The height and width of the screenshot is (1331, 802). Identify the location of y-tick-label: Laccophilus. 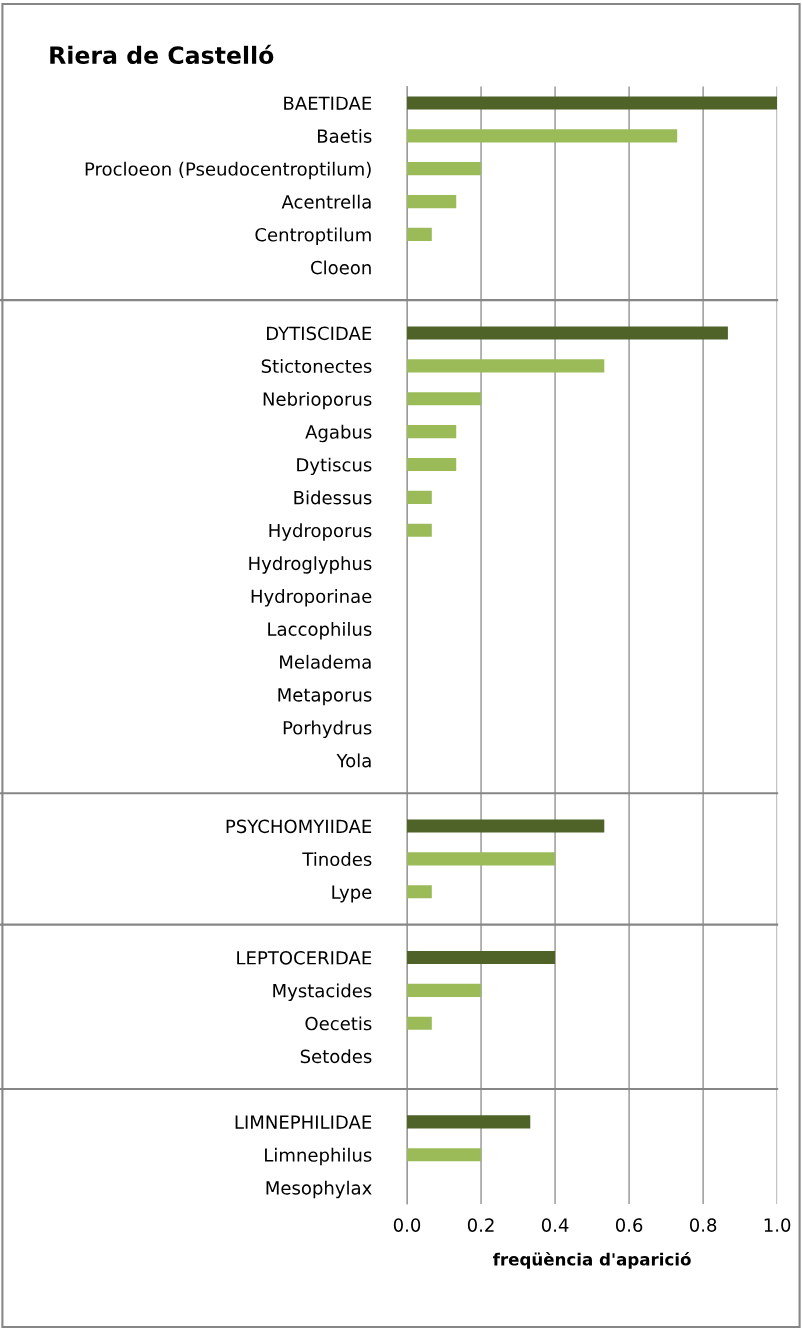
(320, 630).